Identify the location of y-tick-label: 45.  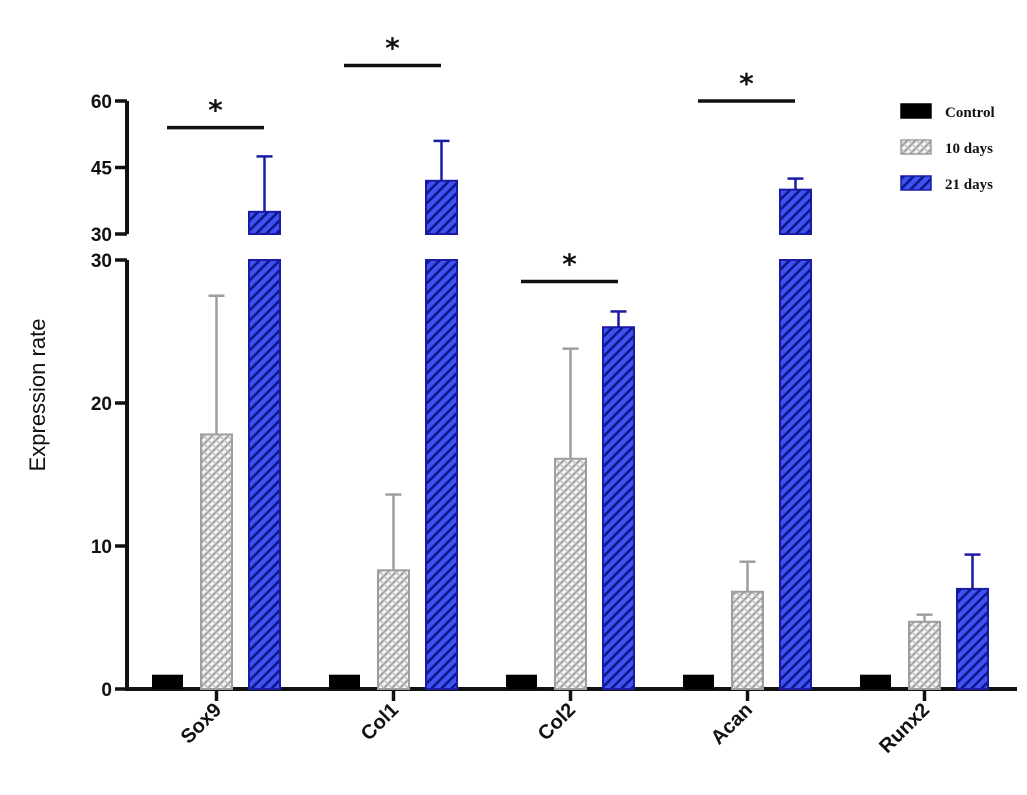
(102, 169).